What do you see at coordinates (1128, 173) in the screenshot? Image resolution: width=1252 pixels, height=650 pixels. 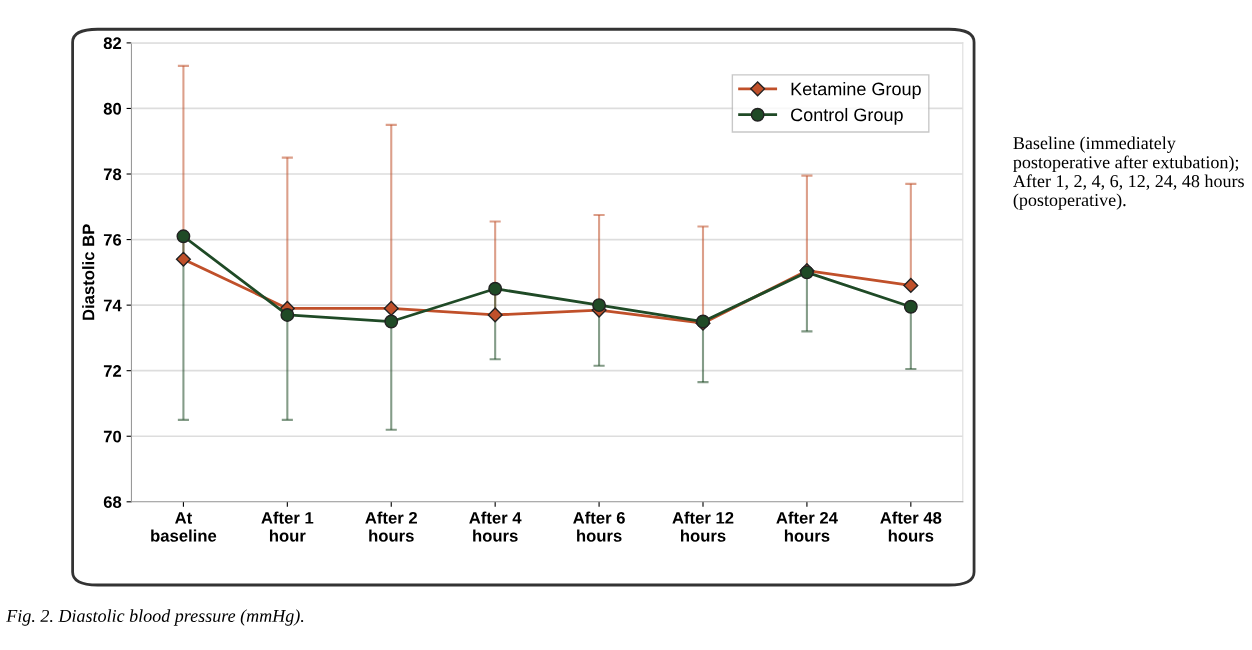 I see `text: Baseline (immediately postoperative after extubation); After 1, 2, 4, 6, 12, 24, 48 hours (postoperative).` at bounding box center [1128, 173].